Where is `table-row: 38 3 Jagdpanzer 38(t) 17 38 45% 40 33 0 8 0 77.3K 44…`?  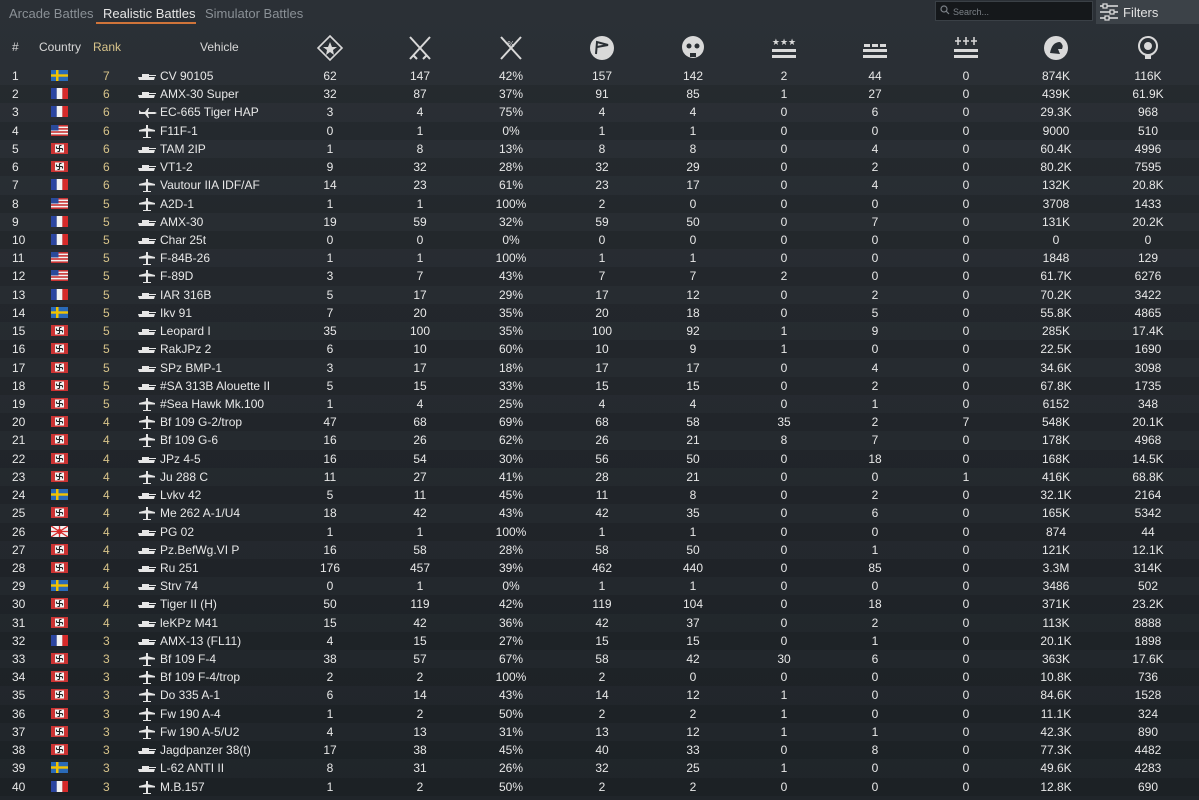 table-row: 38 3 Jagdpanzer 38(t) 17 38 45% 40 33 0 8 0 77.3K 44… is located at coordinates (599, 750).